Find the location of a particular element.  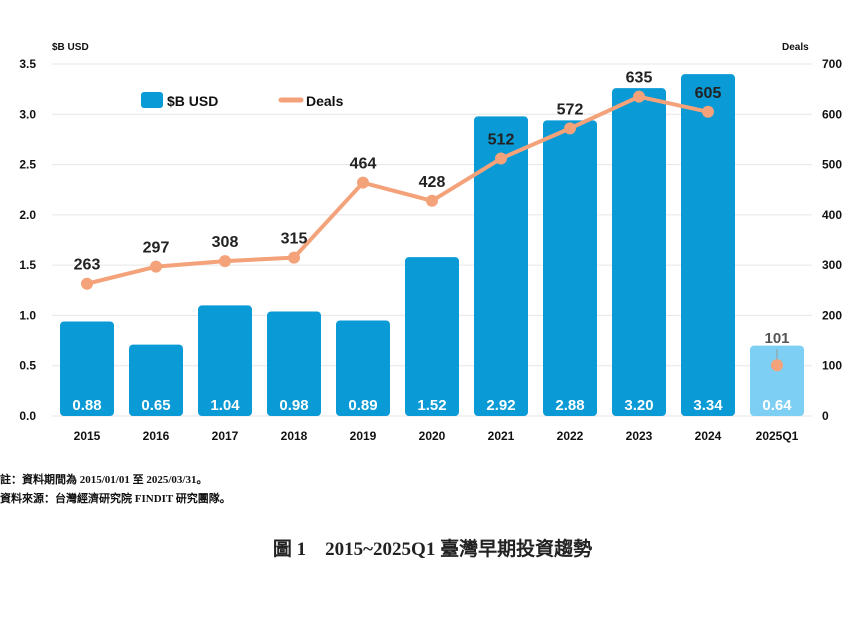

category-label: 2018 is located at coordinates (294, 436).